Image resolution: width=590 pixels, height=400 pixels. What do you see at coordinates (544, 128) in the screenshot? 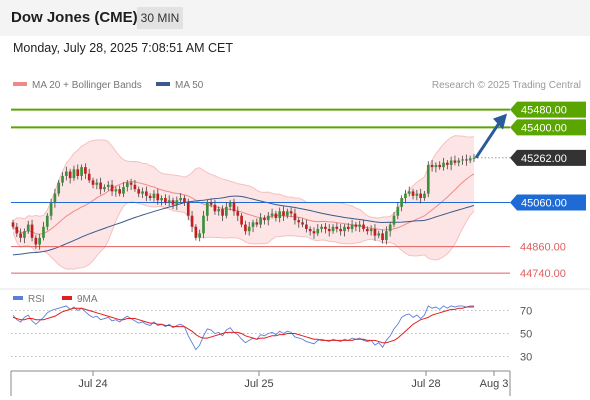
I see `level-label: 45400.00` at bounding box center [544, 128].